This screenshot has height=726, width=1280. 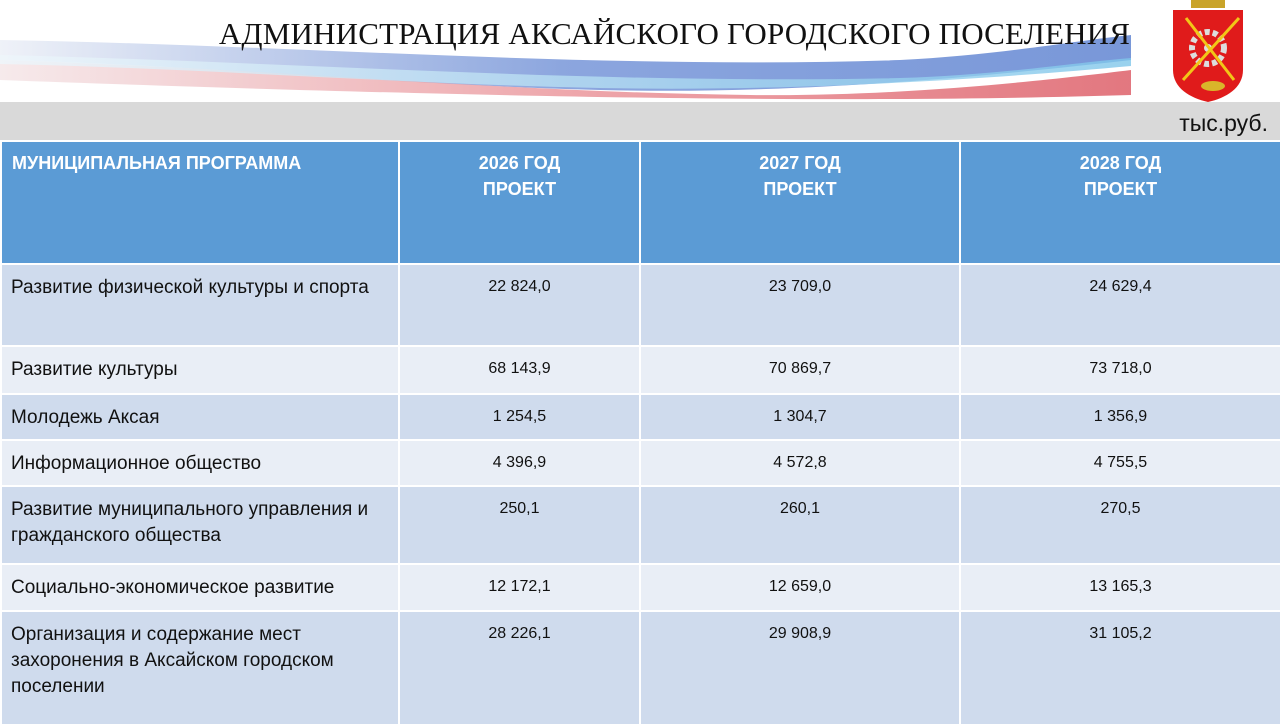 I want to click on units-label: тыс.руб., so click(x=1223, y=123).